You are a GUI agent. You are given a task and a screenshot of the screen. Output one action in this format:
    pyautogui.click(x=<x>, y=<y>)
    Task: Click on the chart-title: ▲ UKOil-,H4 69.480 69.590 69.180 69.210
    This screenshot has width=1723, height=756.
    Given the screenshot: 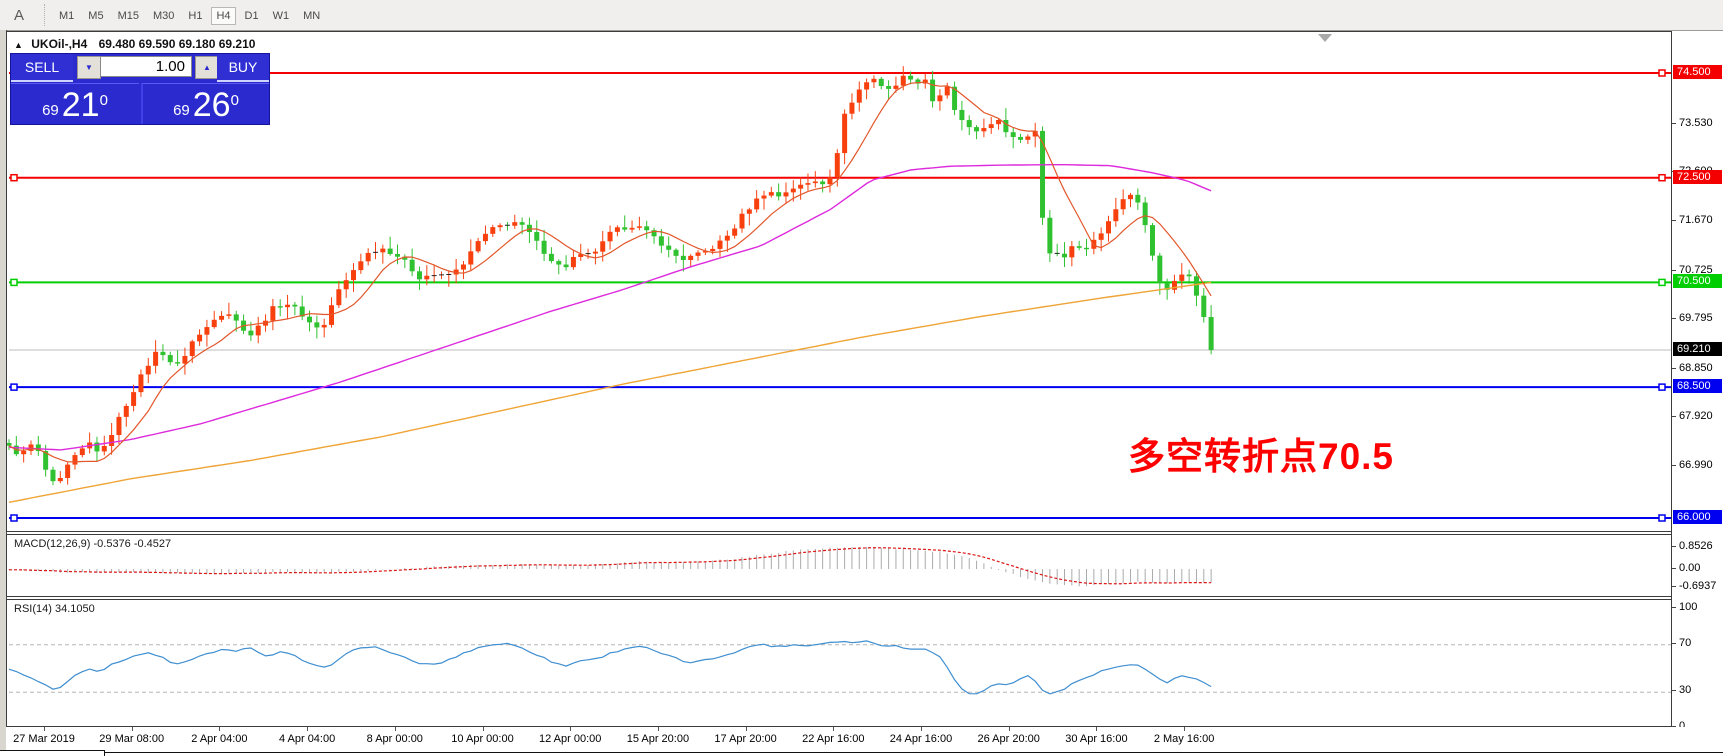 What is the action you would take?
    pyautogui.click(x=134, y=44)
    